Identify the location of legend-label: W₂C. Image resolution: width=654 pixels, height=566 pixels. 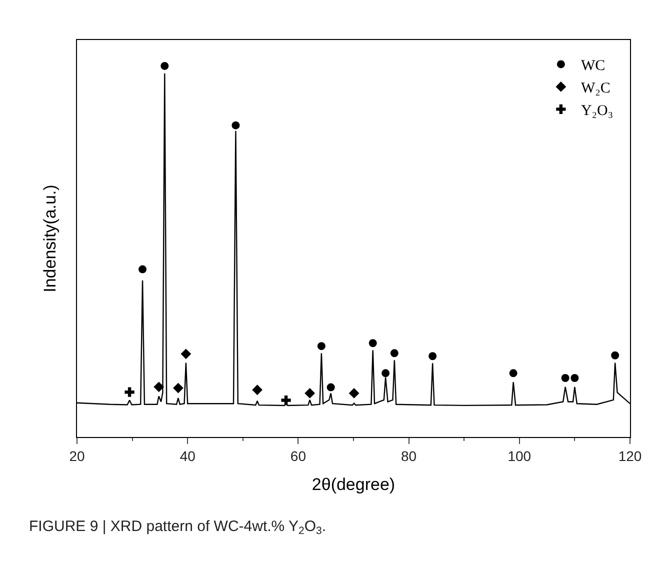
(595, 88).